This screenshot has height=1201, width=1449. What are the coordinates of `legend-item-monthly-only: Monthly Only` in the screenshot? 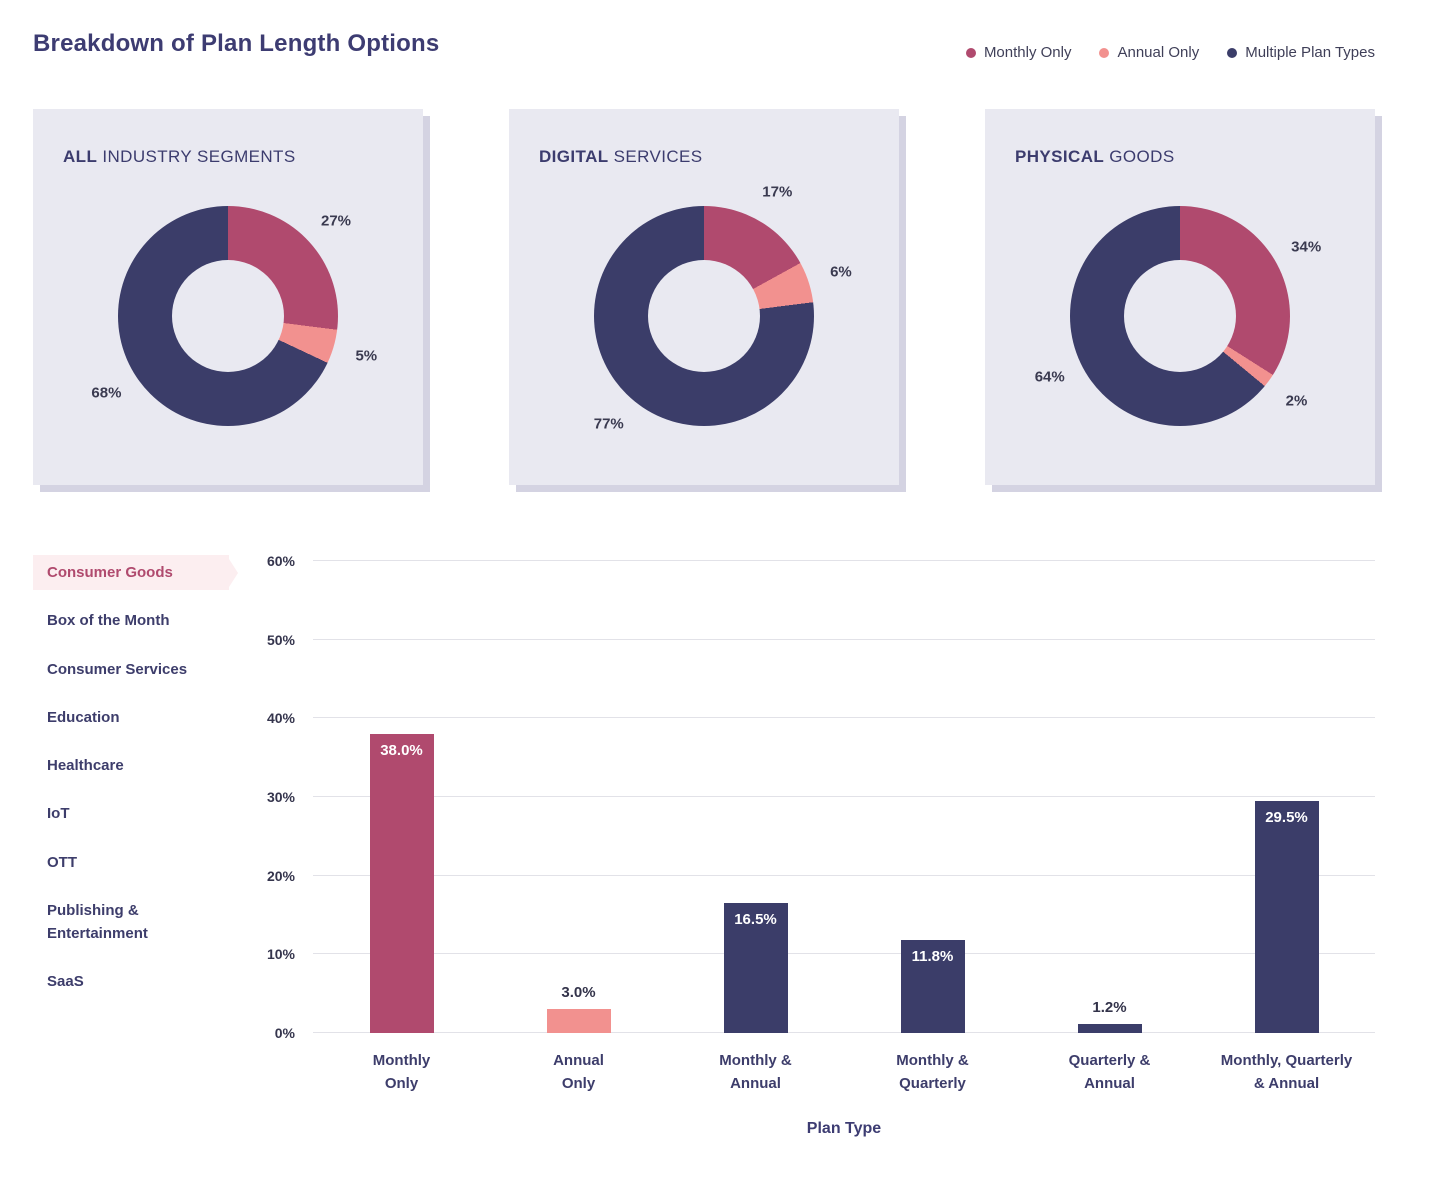 It's located at (1018, 52).